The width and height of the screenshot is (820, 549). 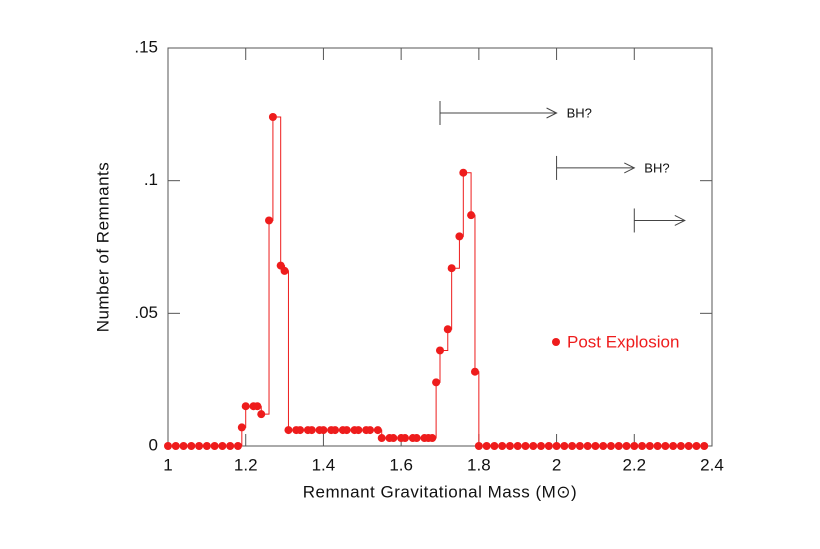 What do you see at coordinates (167, 464) in the screenshot?
I see `x-tick-label: 1` at bounding box center [167, 464].